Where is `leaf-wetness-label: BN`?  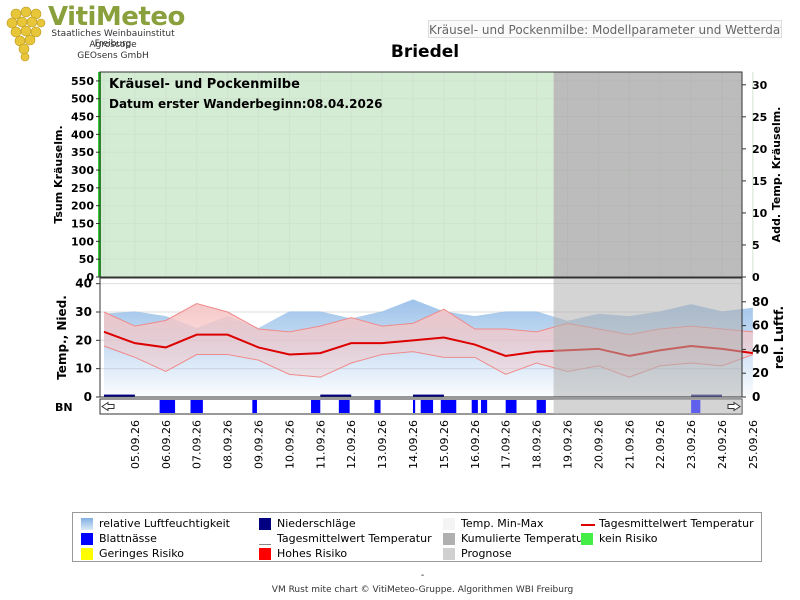 leaf-wetness-label: BN is located at coordinates (64, 407).